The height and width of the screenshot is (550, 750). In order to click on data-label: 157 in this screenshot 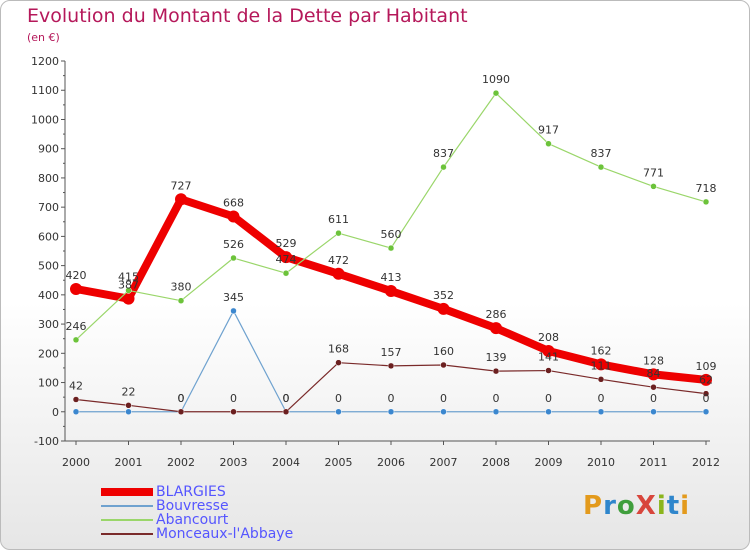, I will do `click(391, 352)`.